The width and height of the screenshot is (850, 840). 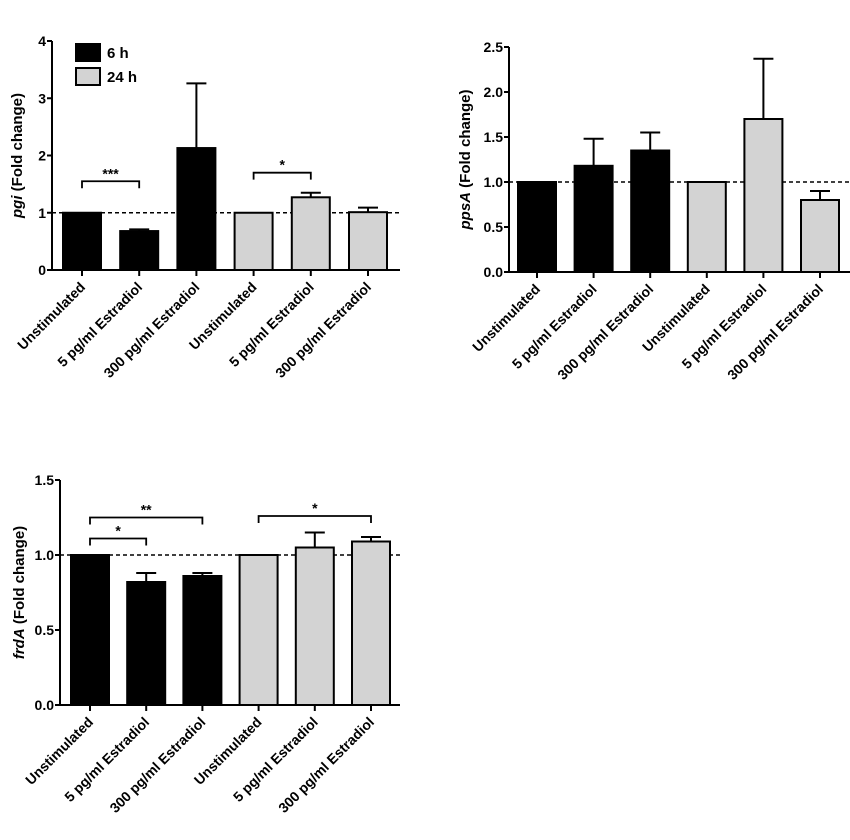 I want to click on legend-label: 6 h, so click(x=118, y=53).